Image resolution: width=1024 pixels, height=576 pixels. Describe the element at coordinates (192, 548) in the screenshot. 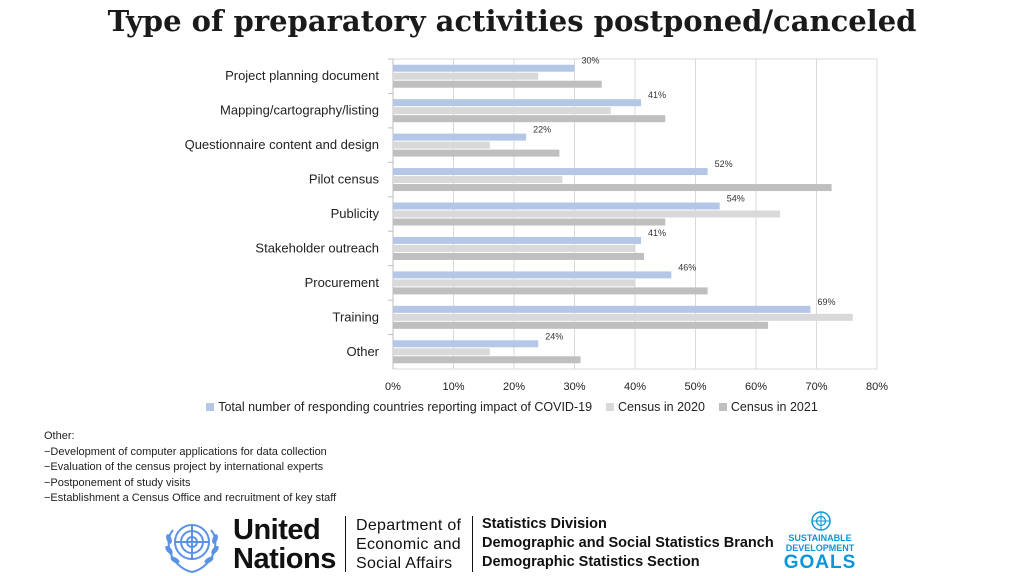

I see `un-emblem-icon` at that location.